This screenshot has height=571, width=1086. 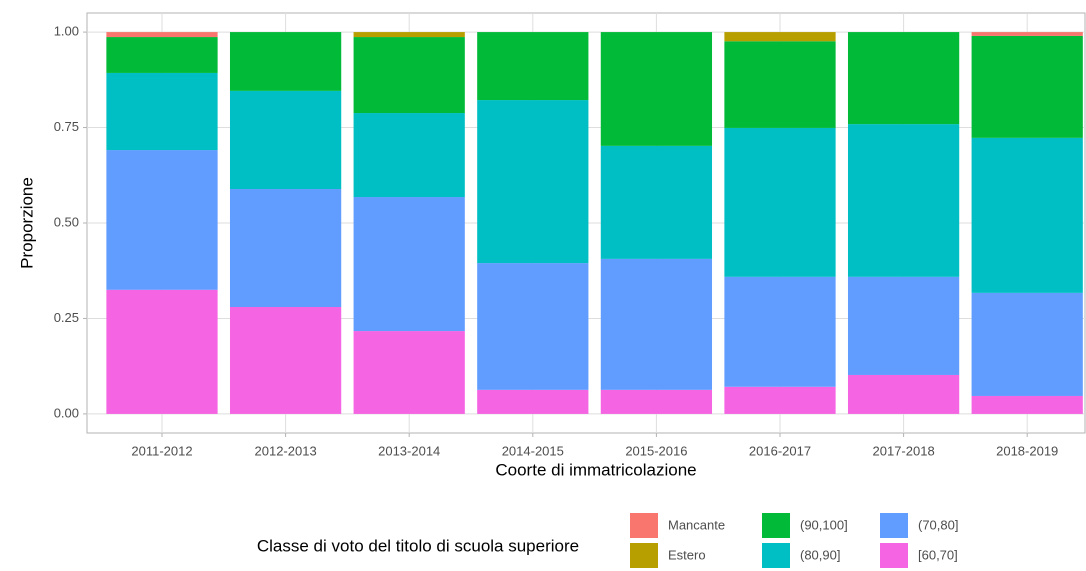 I want to click on legend-label: (90,100], so click(x=824, y=524).